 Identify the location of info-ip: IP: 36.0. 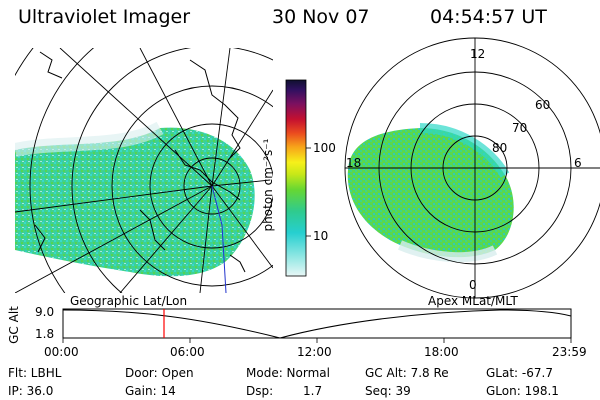
(31, 391).